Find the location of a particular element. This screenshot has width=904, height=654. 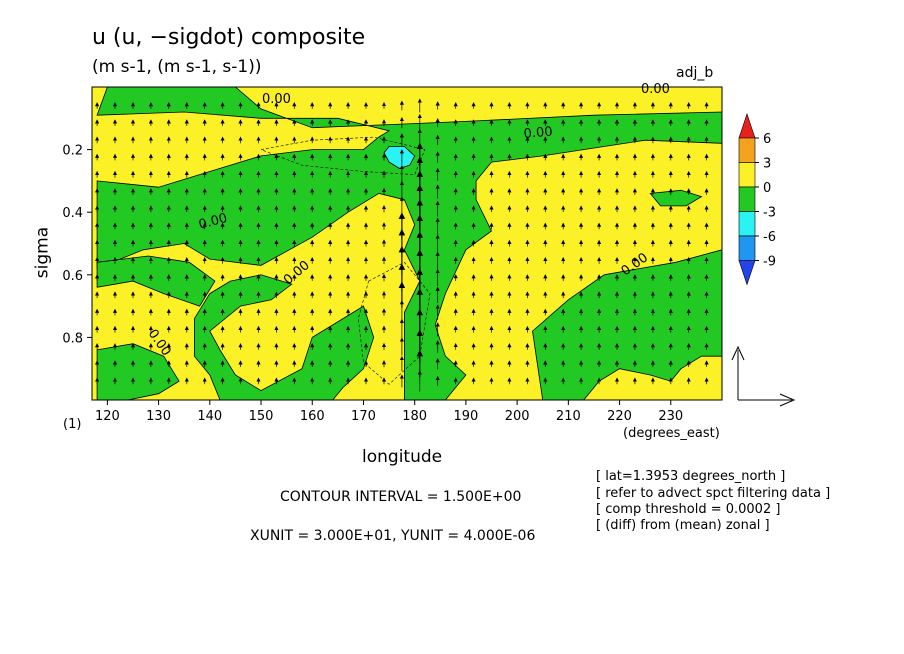

y-tick-label-3: 0.8 is located at coordinates (72, 338).